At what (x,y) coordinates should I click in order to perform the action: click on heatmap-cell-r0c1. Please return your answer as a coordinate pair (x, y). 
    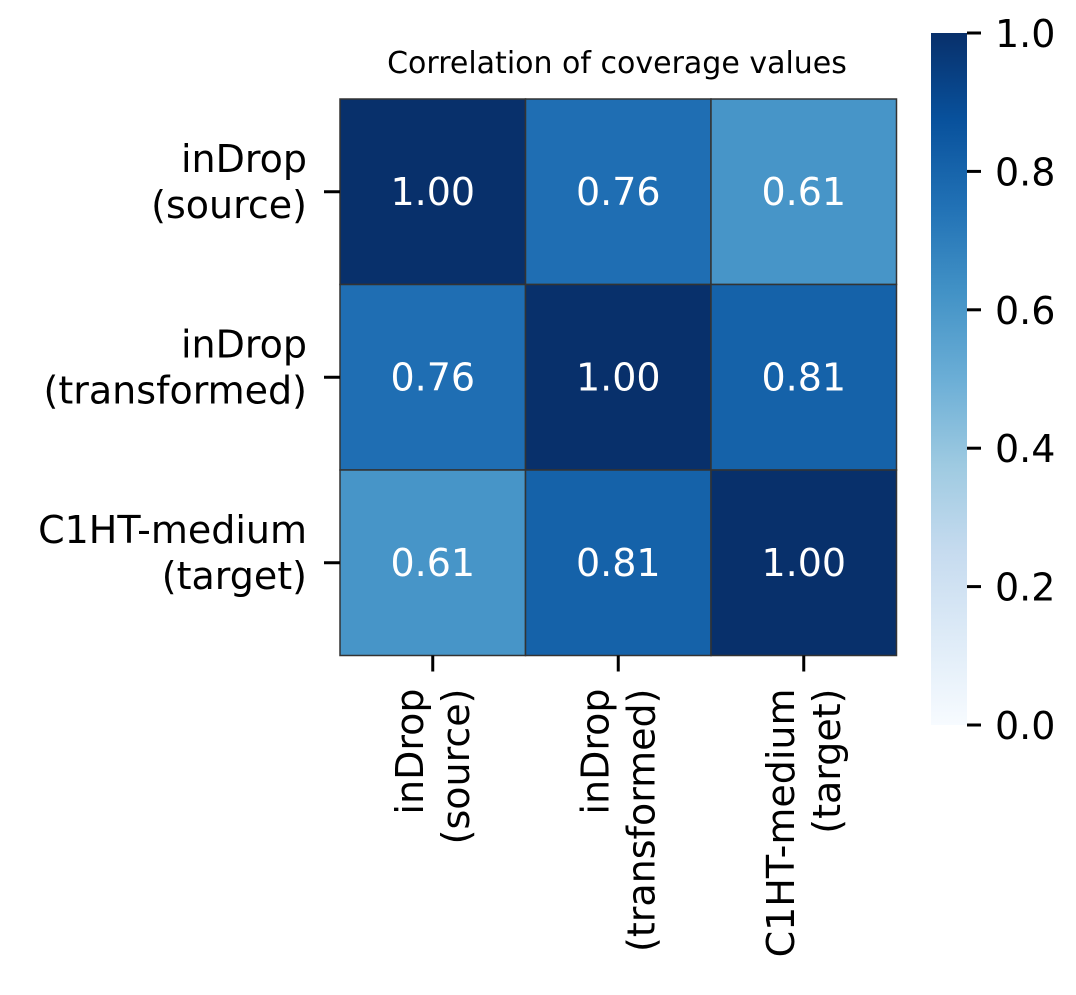
    Looking at the image, I should click on (618, 192).